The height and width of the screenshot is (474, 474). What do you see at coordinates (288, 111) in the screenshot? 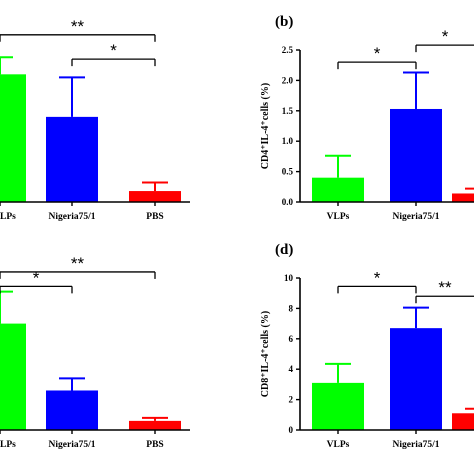
I see `y-tick-label: 1.5` at bounding box center [288, 111].